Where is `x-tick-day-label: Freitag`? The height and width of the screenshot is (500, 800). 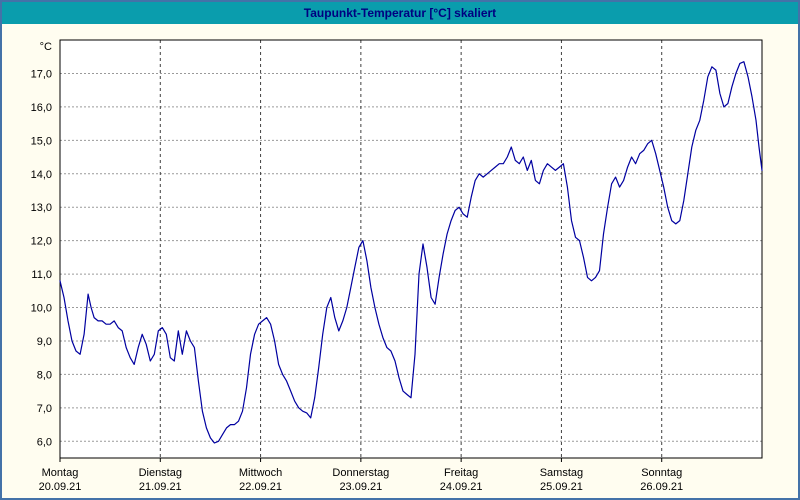
x-tick-day-label: Freitag is located at coordinates (461, 473).